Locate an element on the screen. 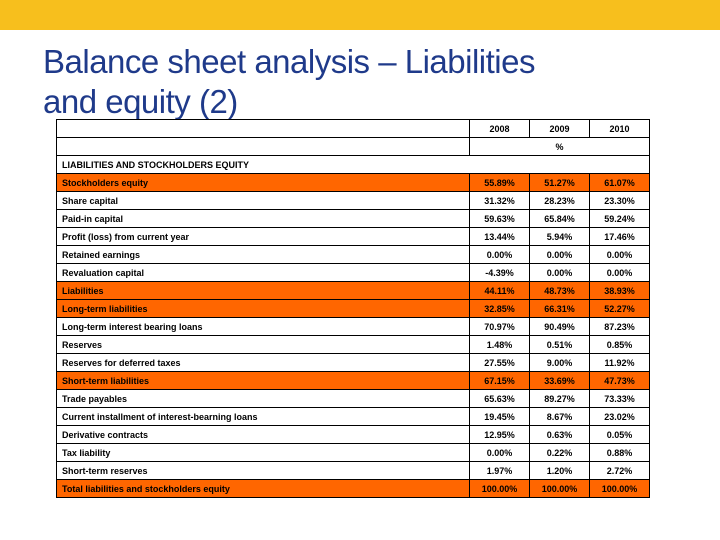  value-2010: 11.92% is located at coordinates (619, 362).